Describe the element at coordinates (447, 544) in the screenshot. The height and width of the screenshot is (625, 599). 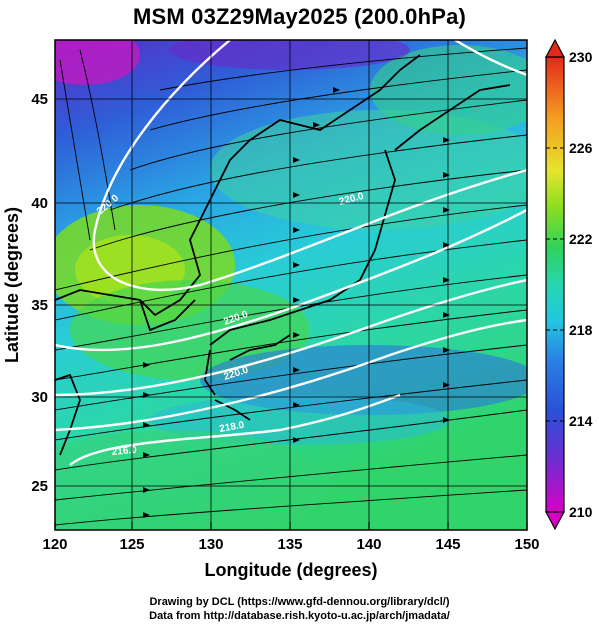
I see `svg-text: 145` at that location.